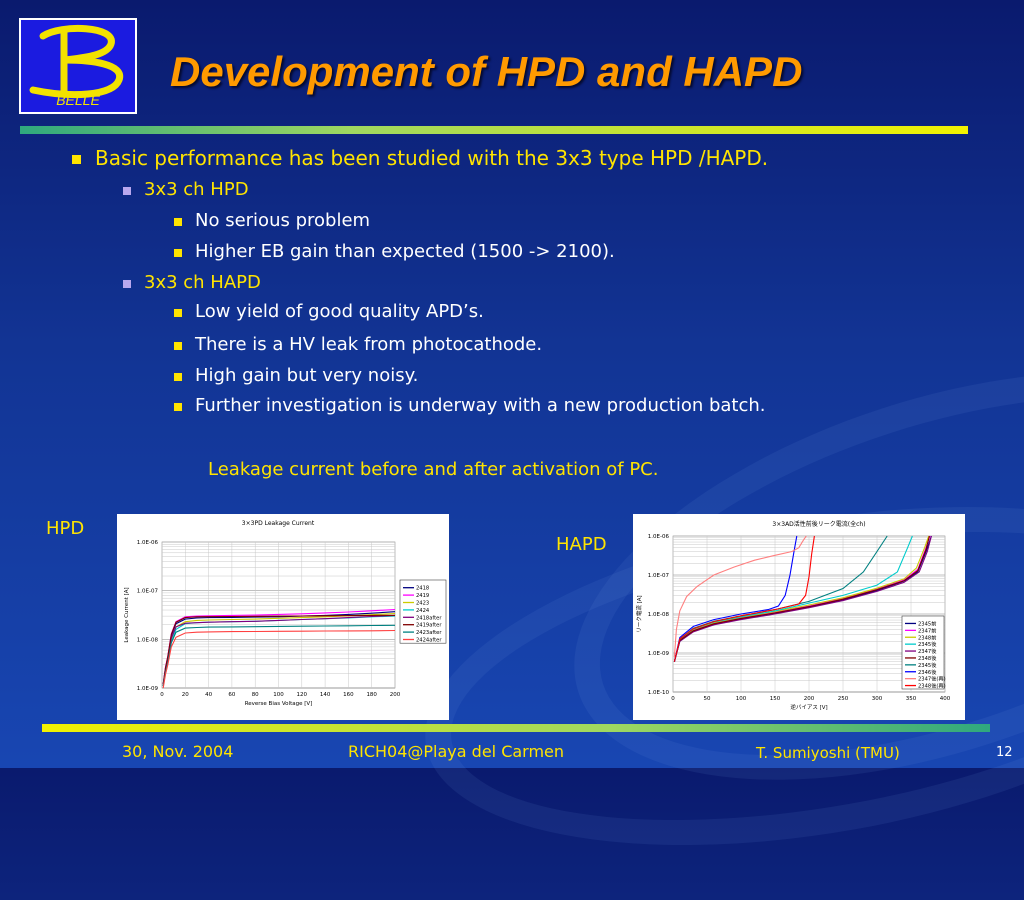  Describe the element at coordinates (231, 695) in the screenshot. I see `x-tick-label: 60` at that location.